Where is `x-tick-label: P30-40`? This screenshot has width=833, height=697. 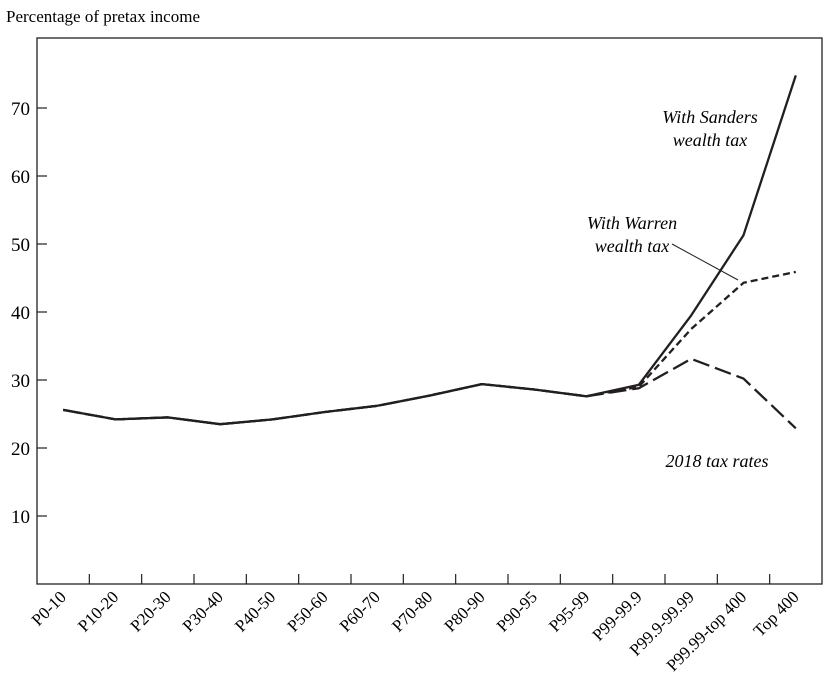
x-tick-label: P30-40 is located at coordinates (203, 611).